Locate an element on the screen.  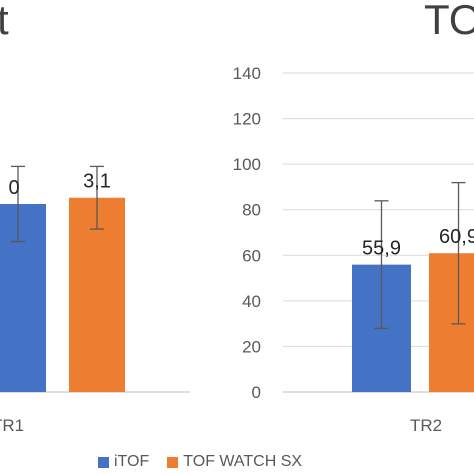
y-tick-label-80: 80 is located at coordinates (251, 210).